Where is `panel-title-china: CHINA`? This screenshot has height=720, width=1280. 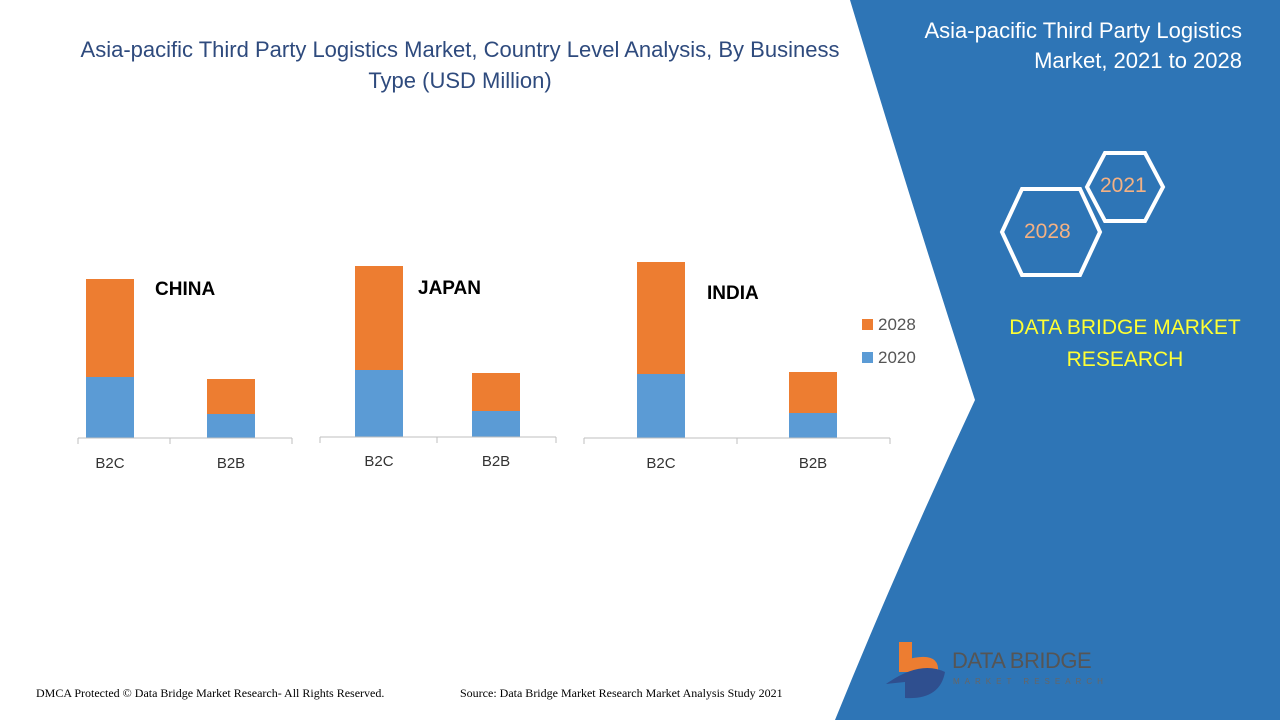
panel-title-china: CHINA is located at coordinates (185, 289).